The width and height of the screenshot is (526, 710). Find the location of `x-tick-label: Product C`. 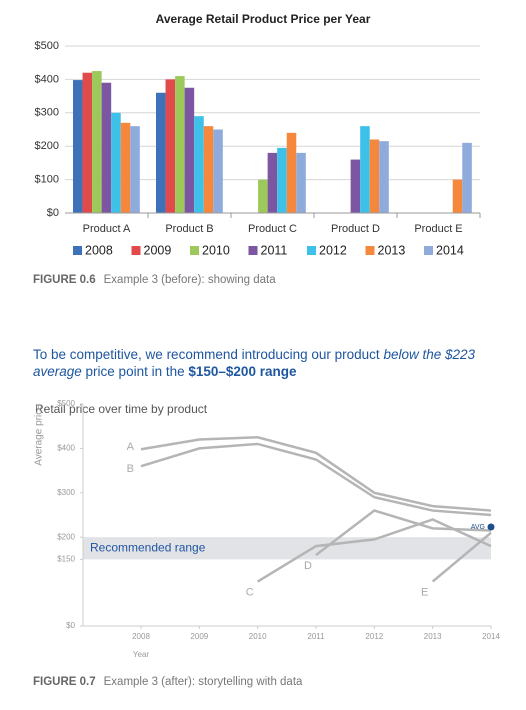

x-tick-label: Product C is located at coordinates (272, 229).